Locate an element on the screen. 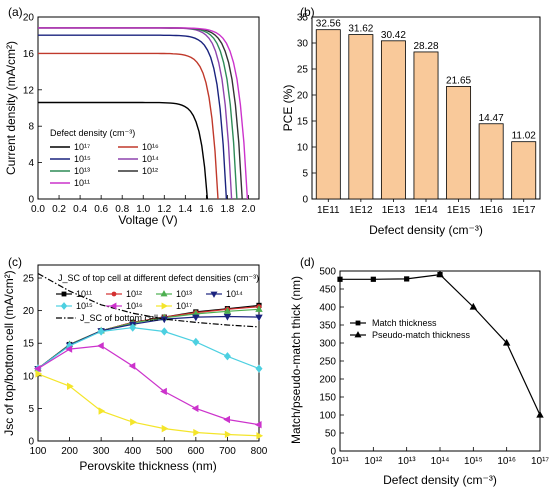  panel-c-legend-entry: 10¹⁵ is located at coordinates (84, 306).